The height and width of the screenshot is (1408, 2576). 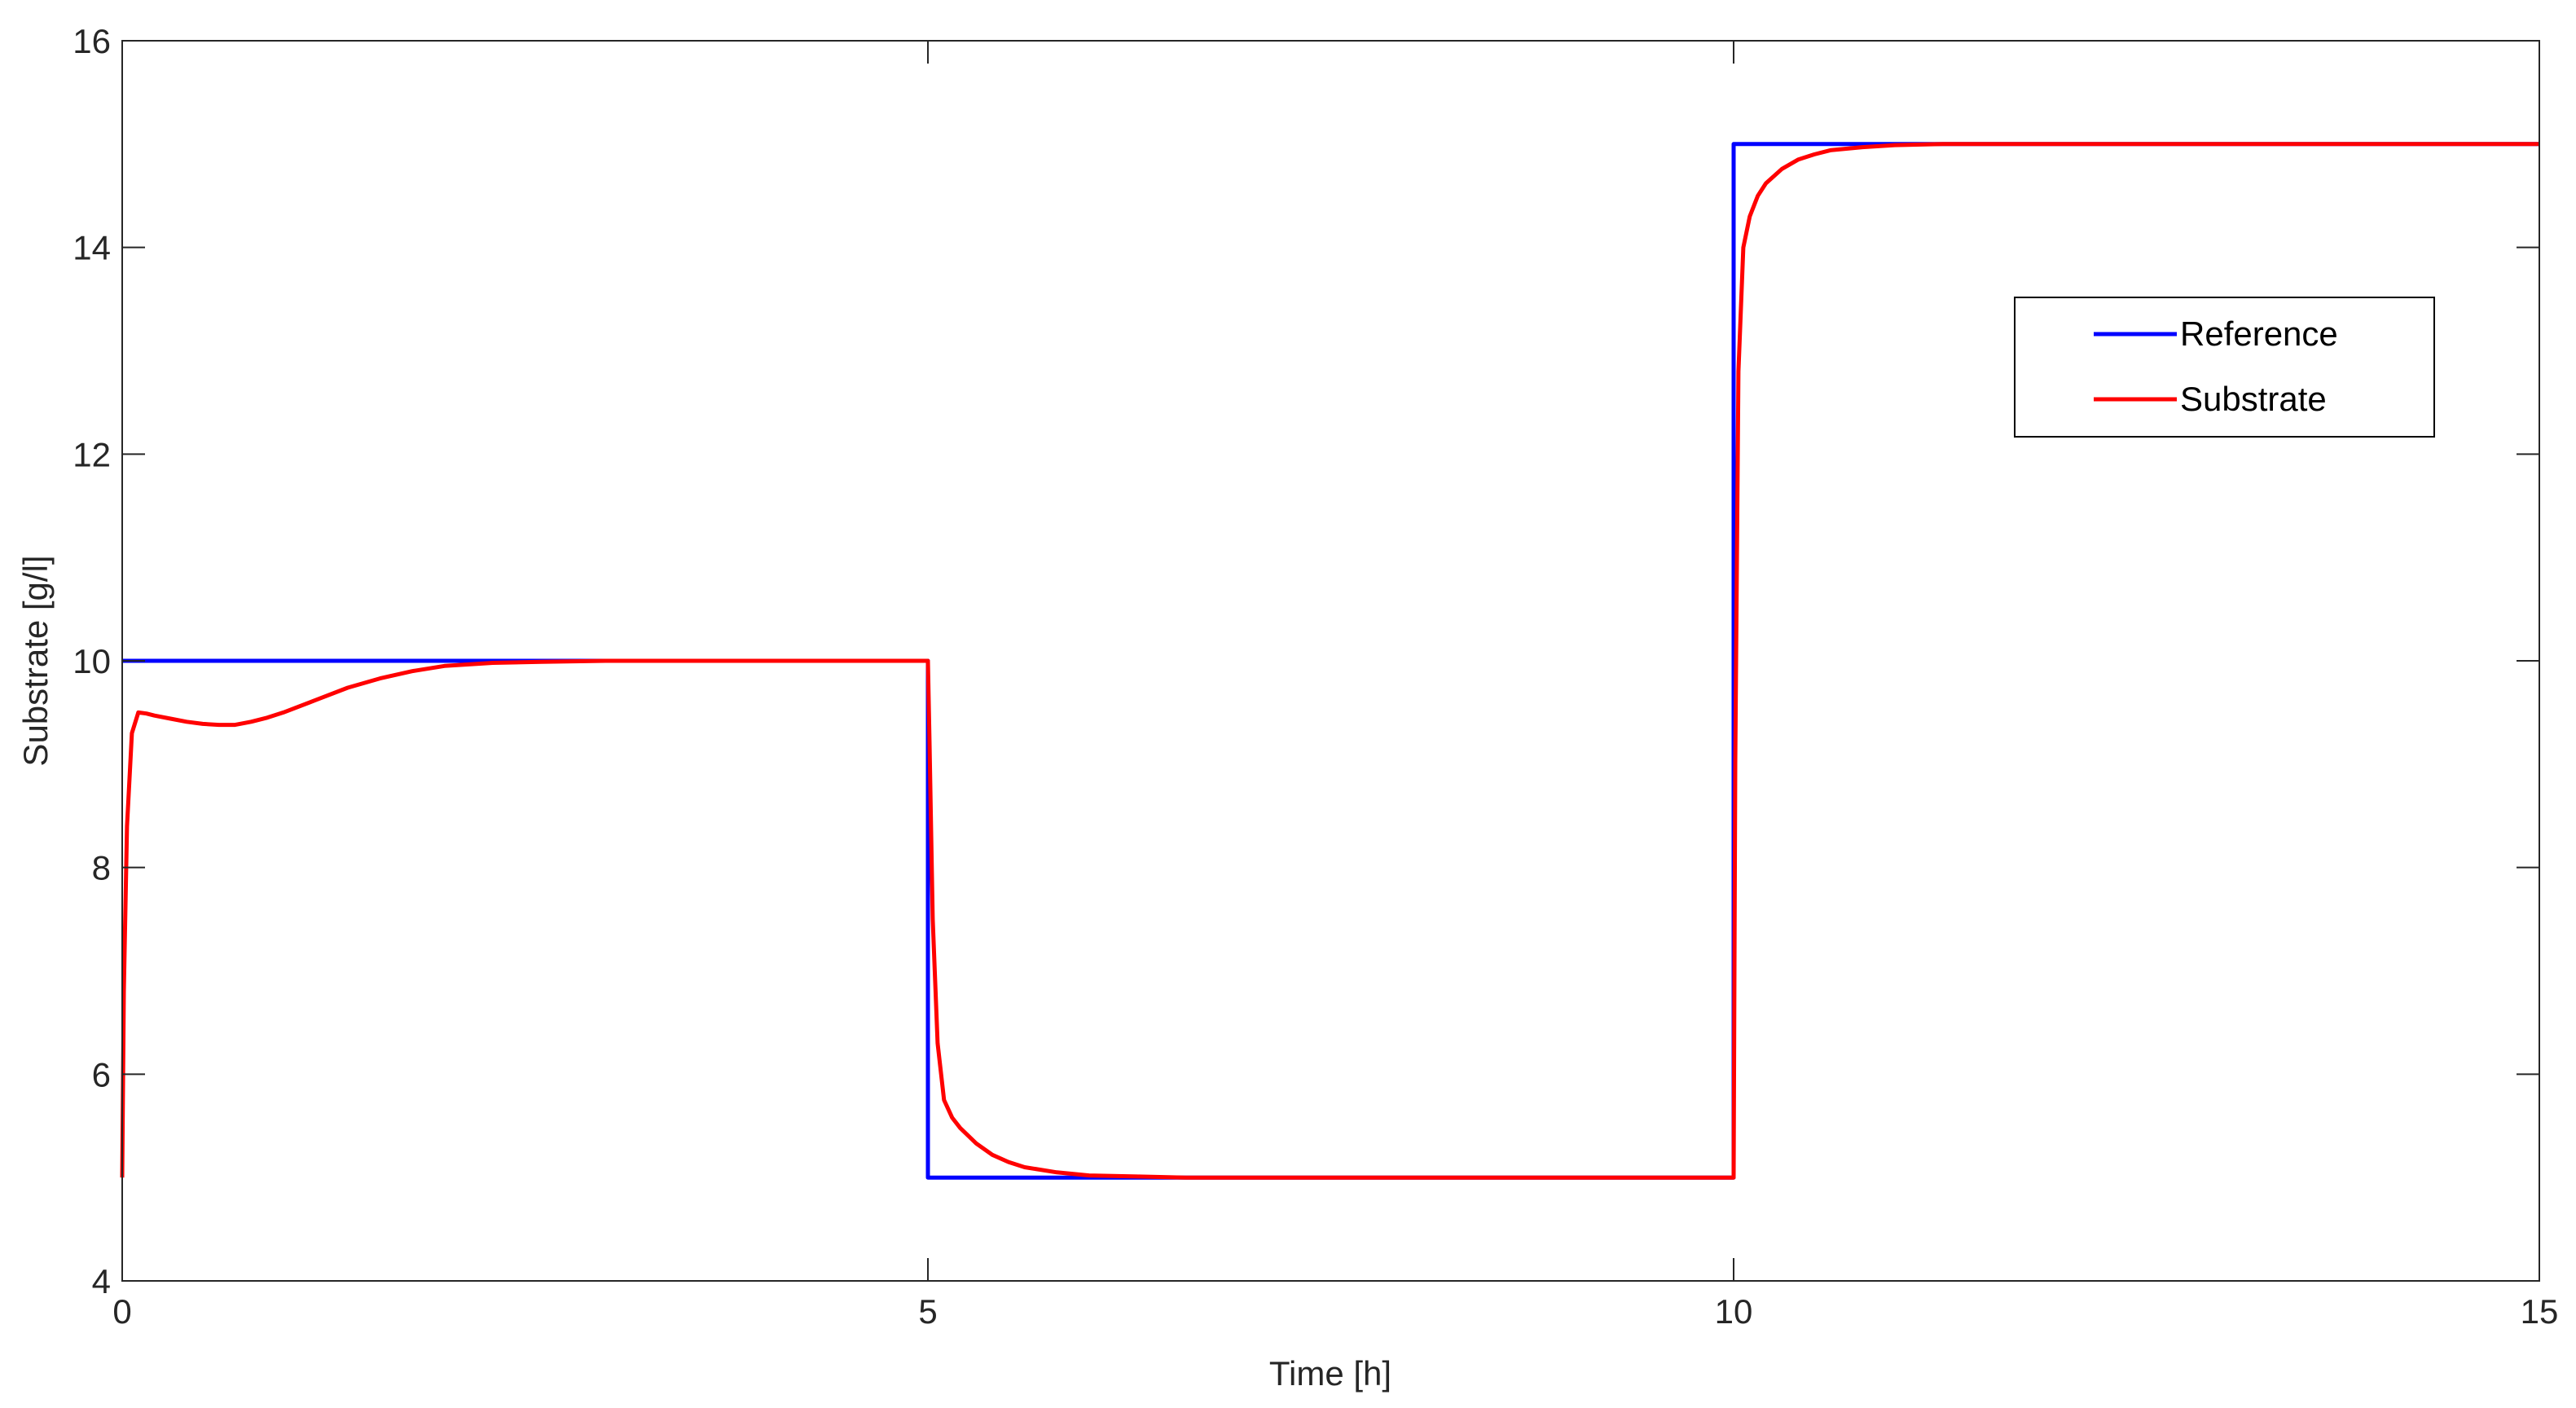 I want to click on legend: Reference Substrate, so click(x=2224, y=367).